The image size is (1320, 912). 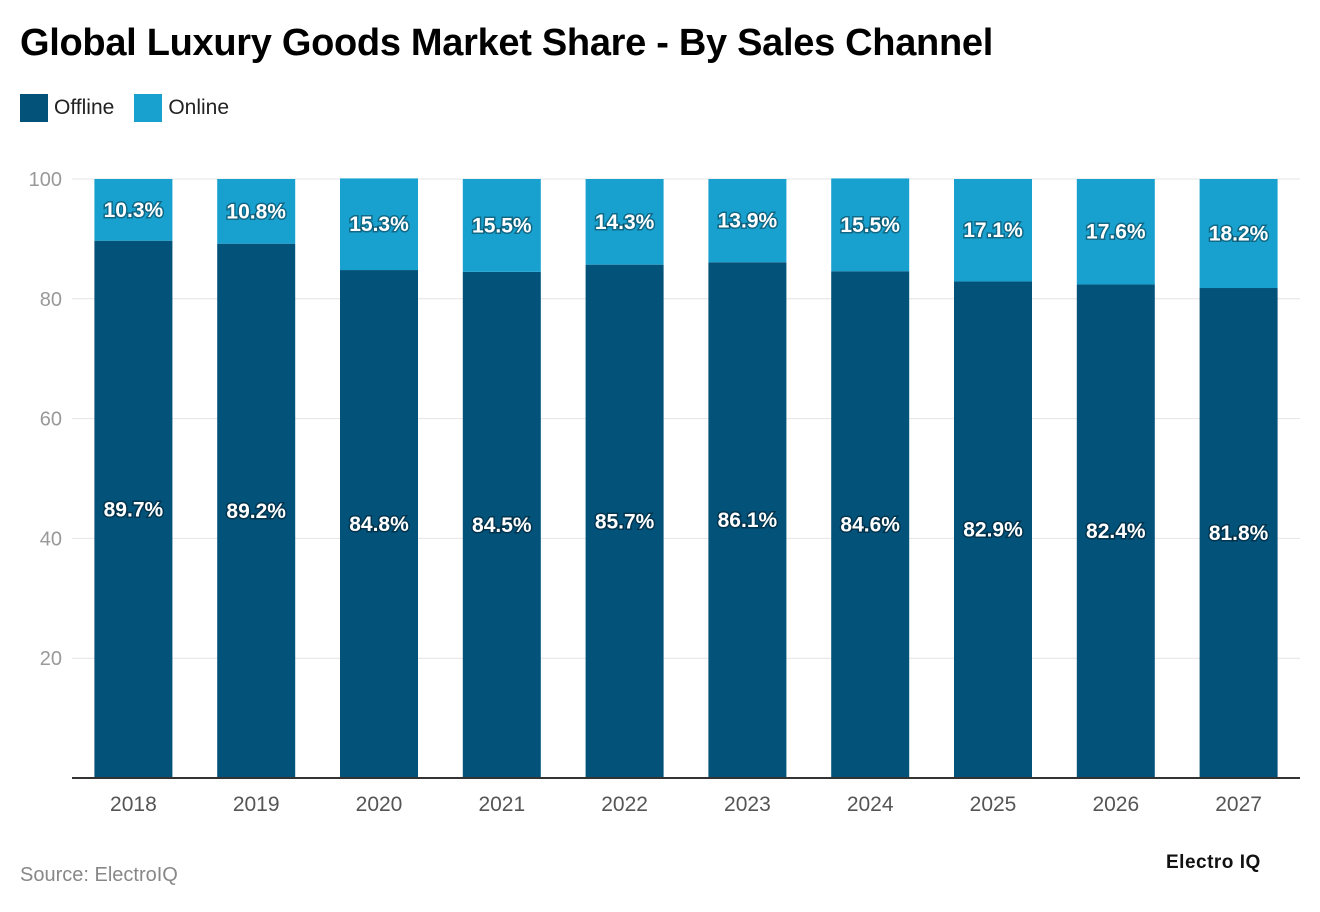 I want to click on data-label-offline: 81.8%, so click(x=1239, y=533).